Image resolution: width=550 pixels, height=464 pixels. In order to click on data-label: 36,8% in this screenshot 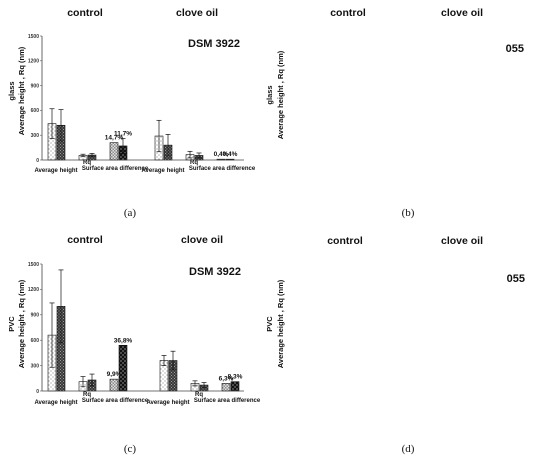, I will do `click(123, 340)`.